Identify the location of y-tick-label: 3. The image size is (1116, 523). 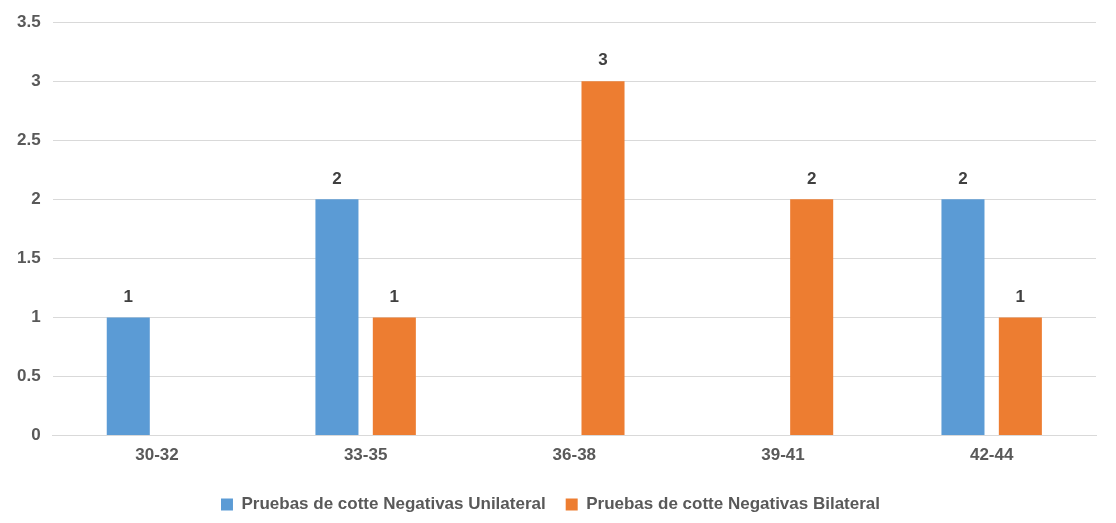
(36, 80).